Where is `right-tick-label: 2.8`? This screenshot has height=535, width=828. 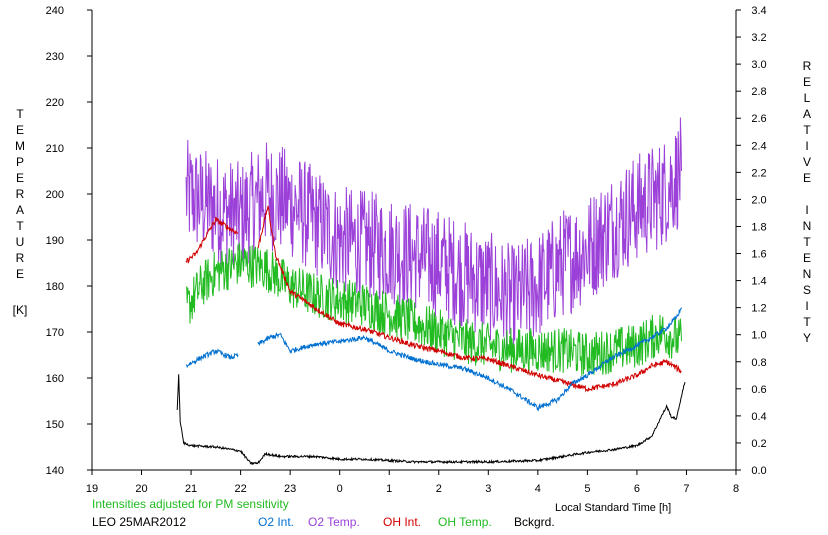
right-tick-label: 2.8 is located at coordinates (758, 92).